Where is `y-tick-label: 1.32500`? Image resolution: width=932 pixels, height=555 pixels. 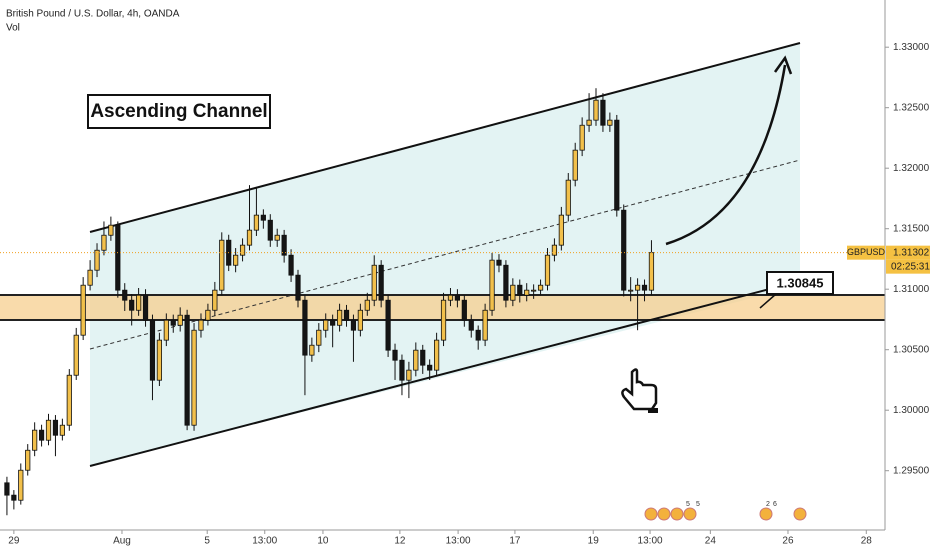
y-tick-label: 1.32500 is located at coordinates (911, 107).